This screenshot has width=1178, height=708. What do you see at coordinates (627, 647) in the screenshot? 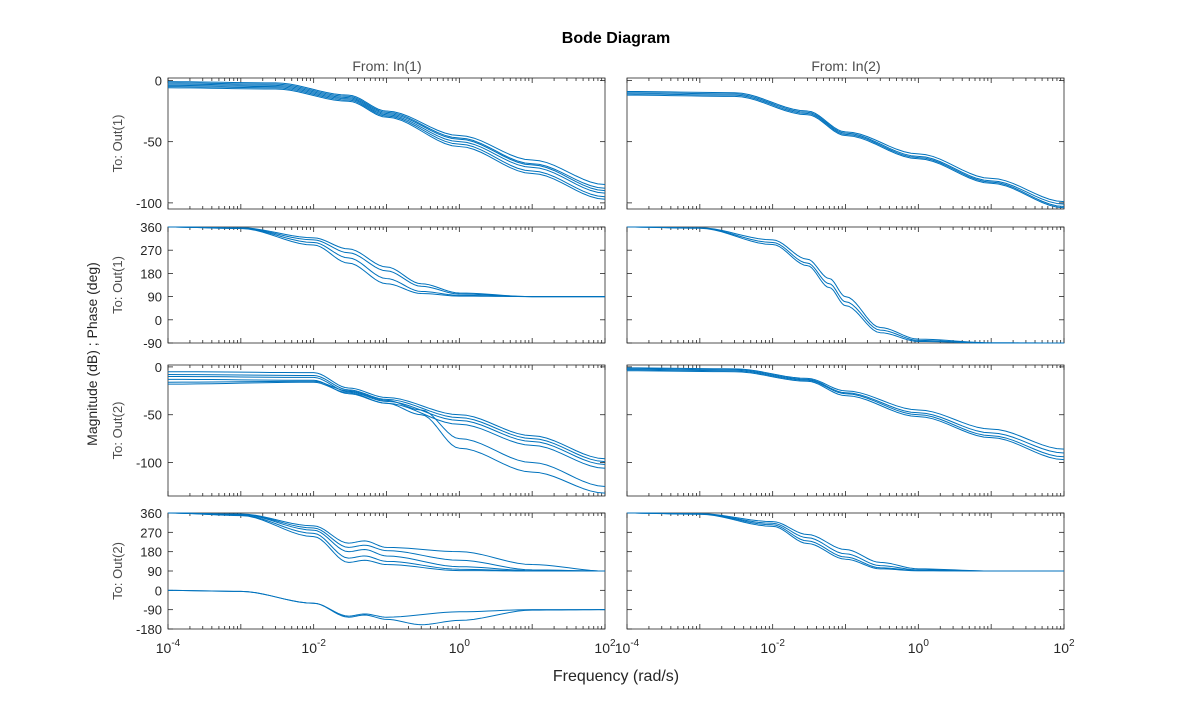
I see `x-tick-label-c2: 10⁻⁴` at bounding box center [627, 647].